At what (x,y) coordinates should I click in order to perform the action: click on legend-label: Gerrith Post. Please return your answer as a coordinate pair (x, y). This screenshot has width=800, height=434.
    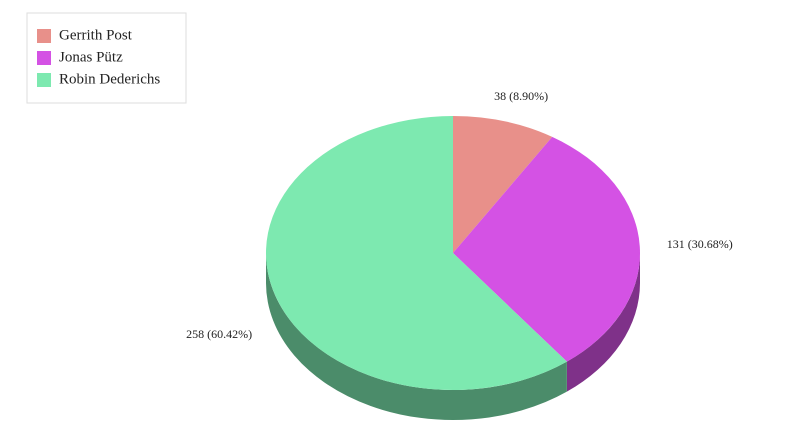
    Looking at the image, I should click on (96, 35).